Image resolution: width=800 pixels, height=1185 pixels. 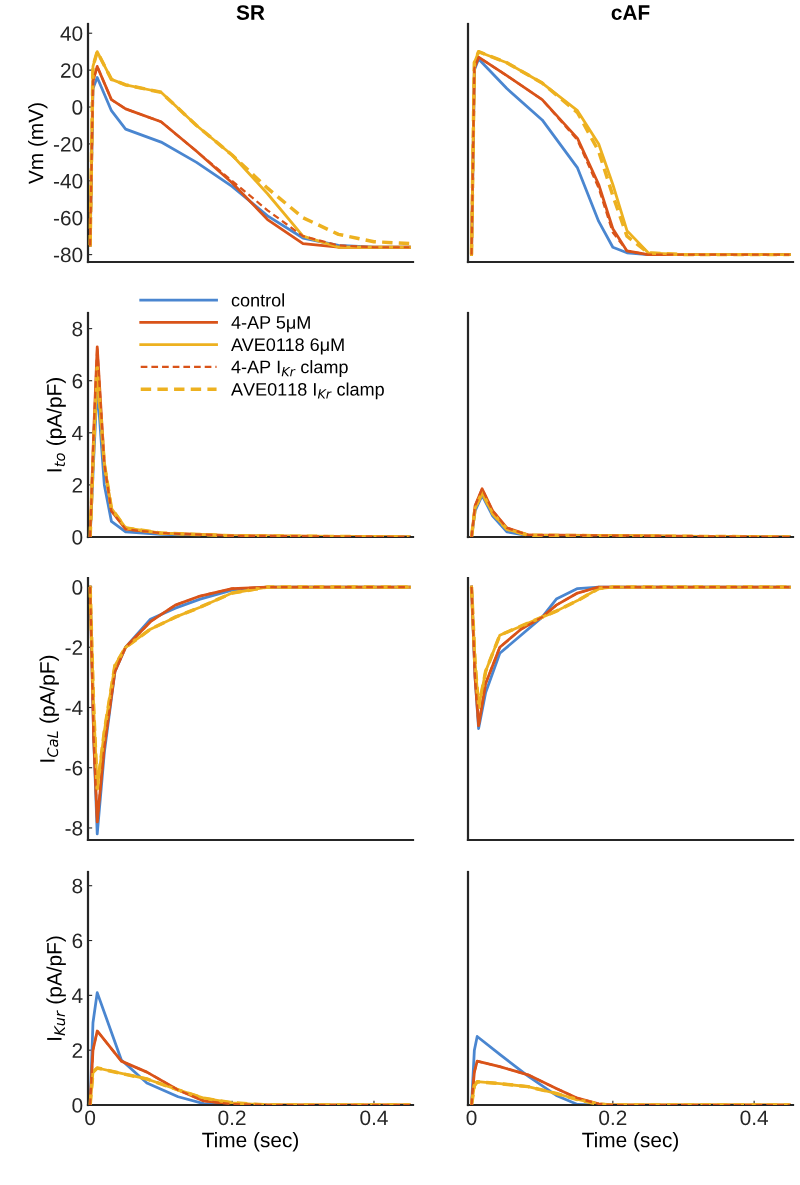 I want to click on legend-label: control, so click(x=257, y=300).